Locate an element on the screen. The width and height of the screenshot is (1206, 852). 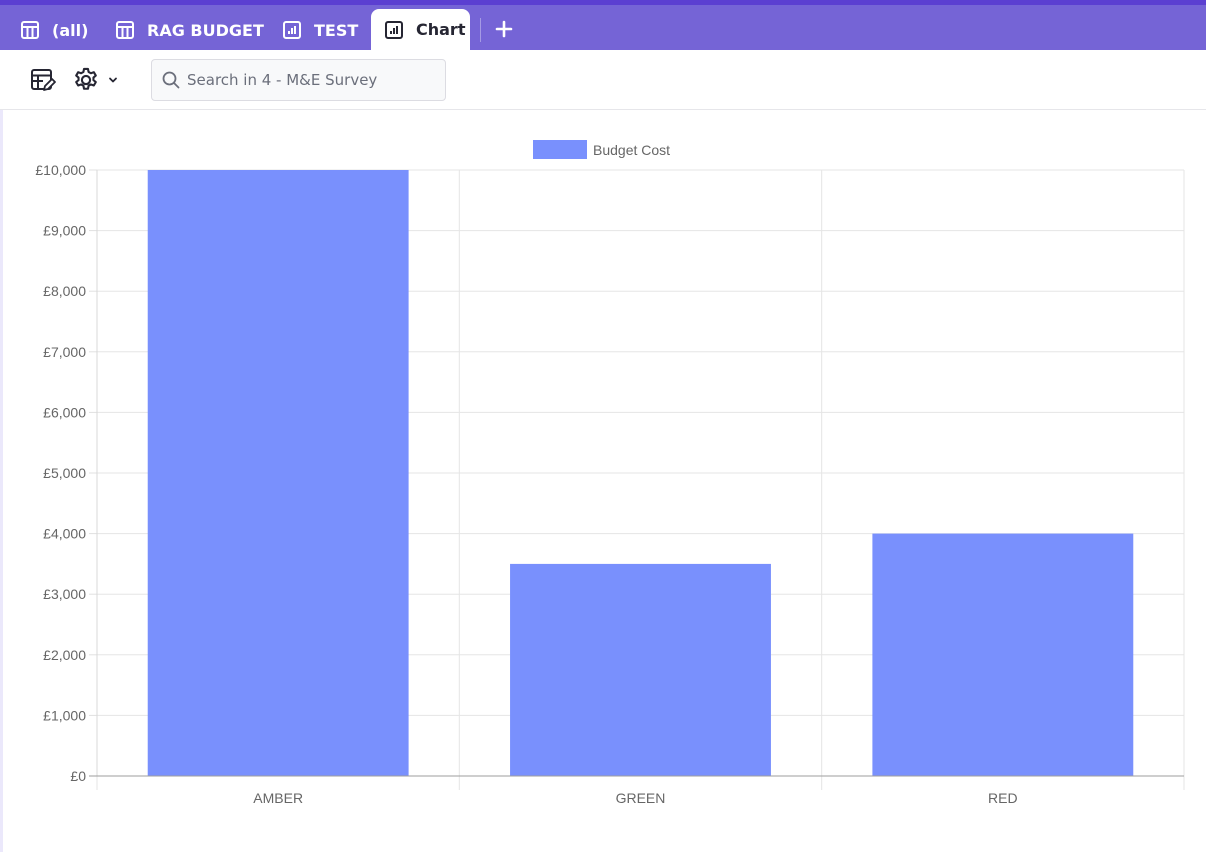
edit-table-icon is located at coordinates (43, 80).